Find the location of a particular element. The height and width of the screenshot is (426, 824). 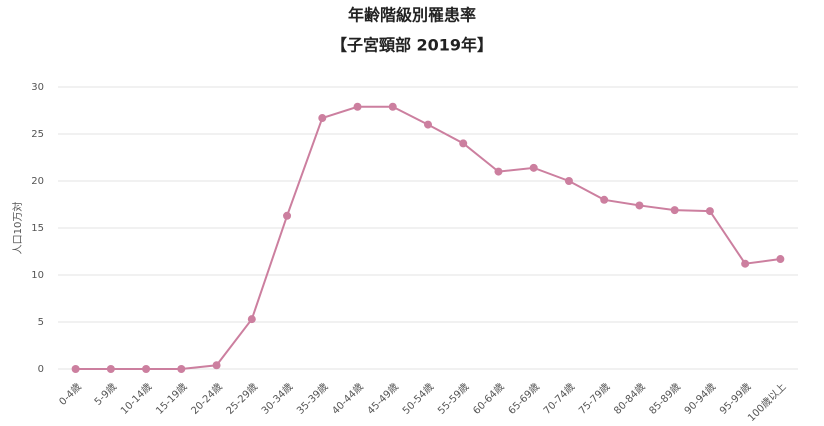

x-tick-label: 65-69歳 is located at coordinates (524, 399).